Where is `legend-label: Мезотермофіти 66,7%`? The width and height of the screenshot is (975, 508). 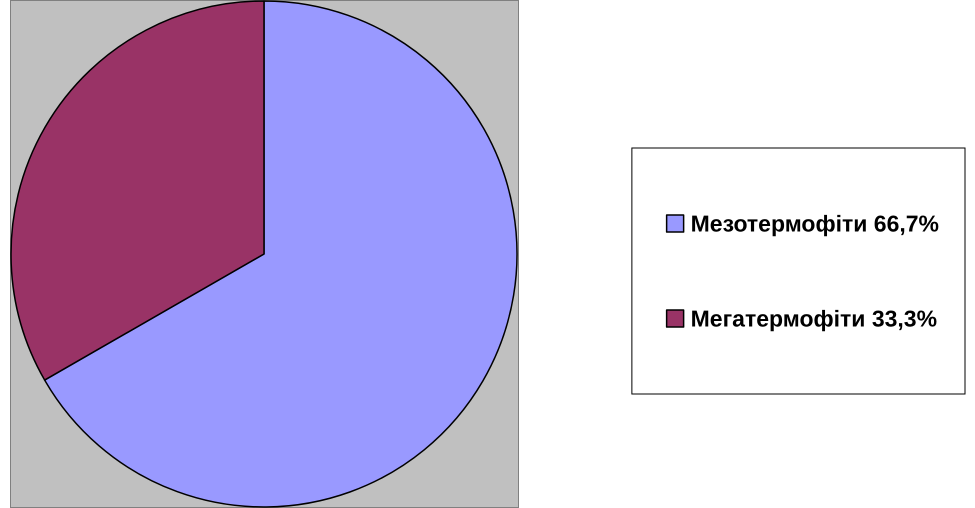 legend-label: Мезотермофіти 66,7% is located at coordinates (814, 223).